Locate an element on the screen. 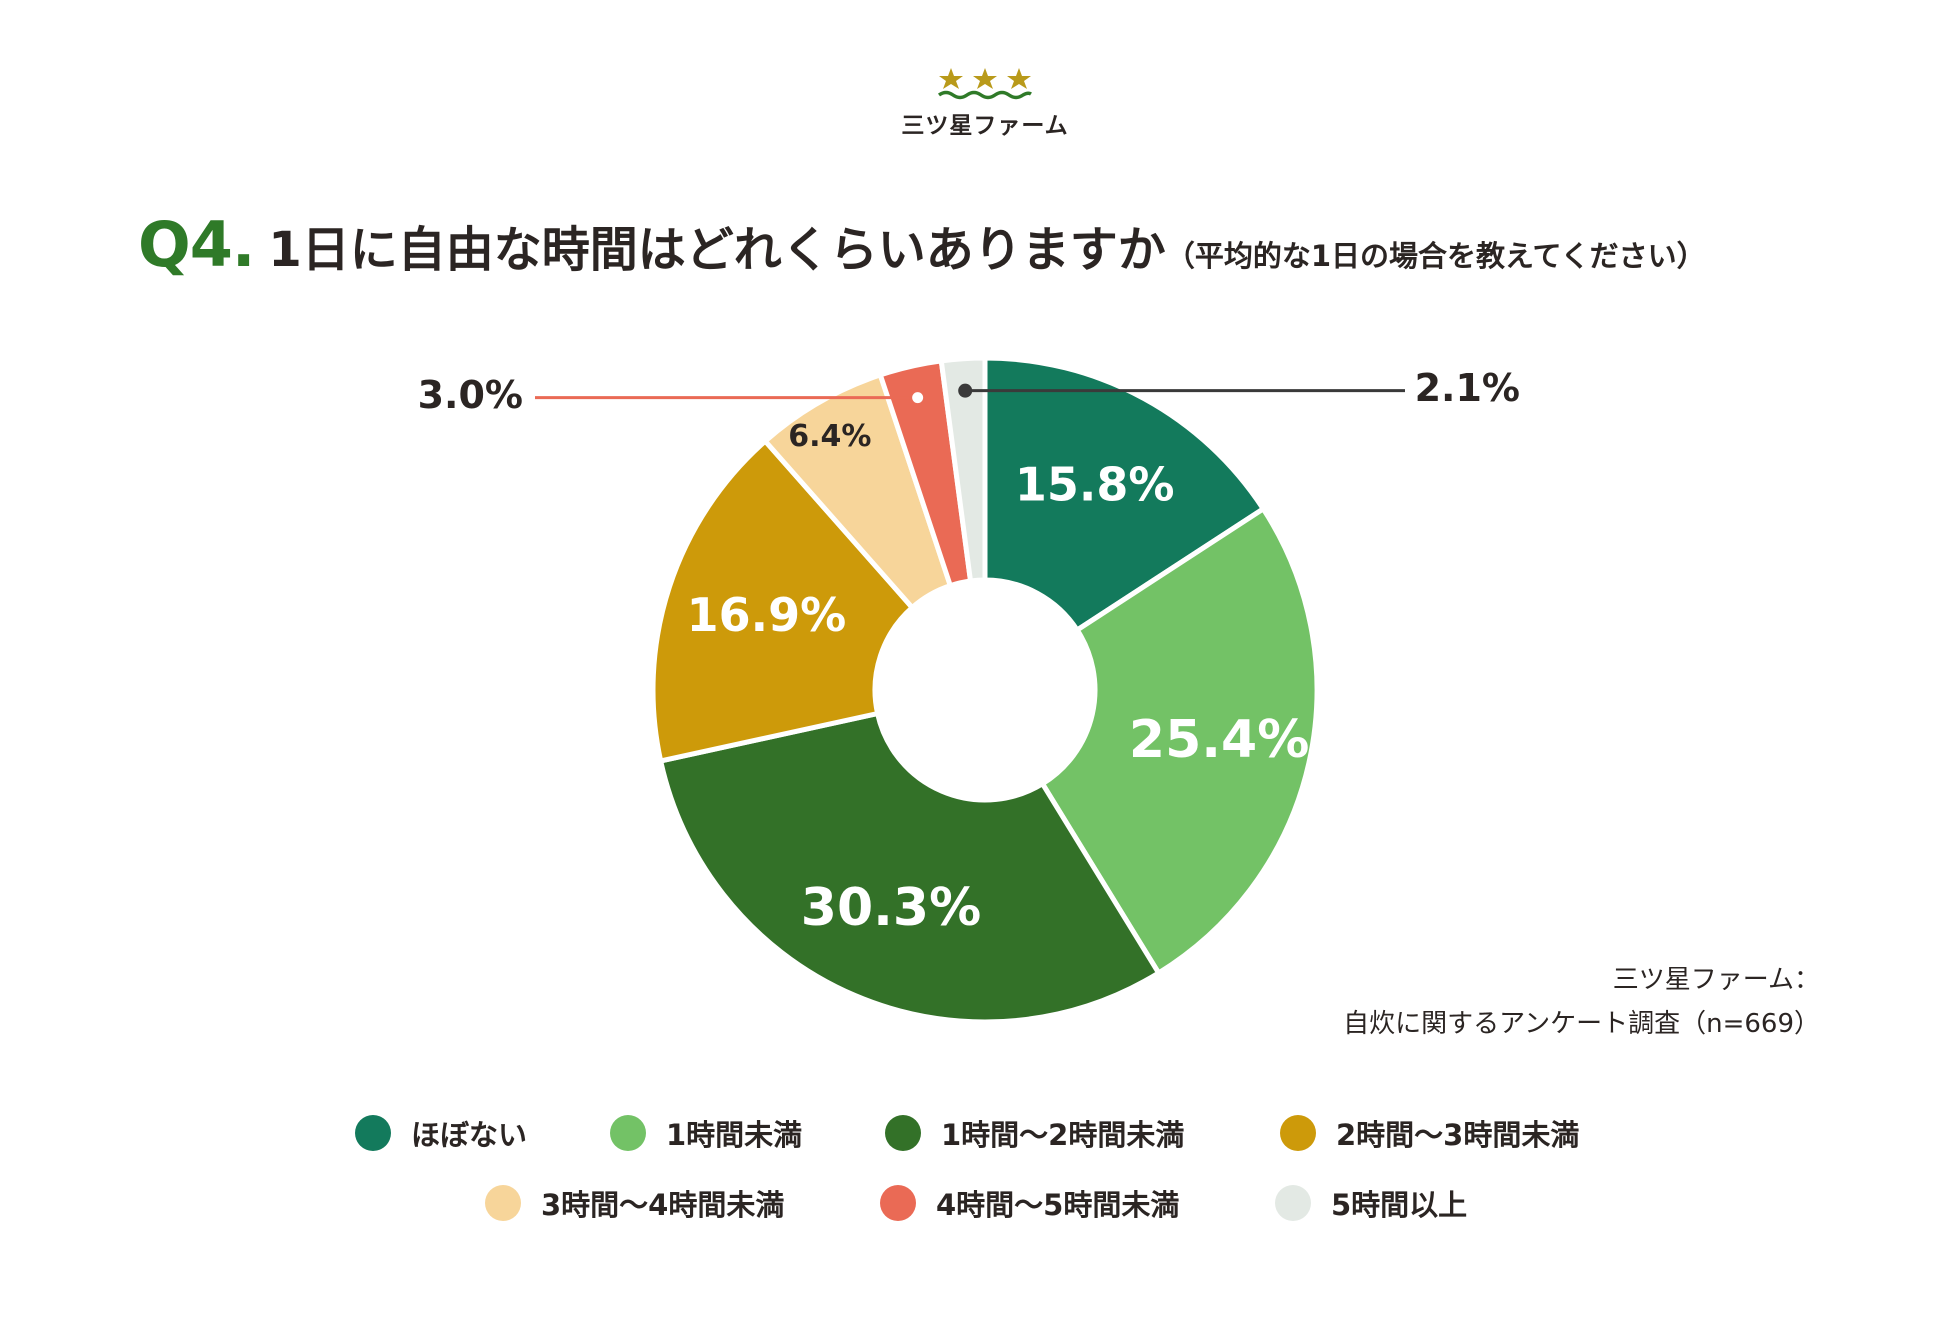 The height and width of the screenshot is (1325, 1950). legend-item-6: 4時間〜5時間未満 is located at coordinates (1029, 1203).